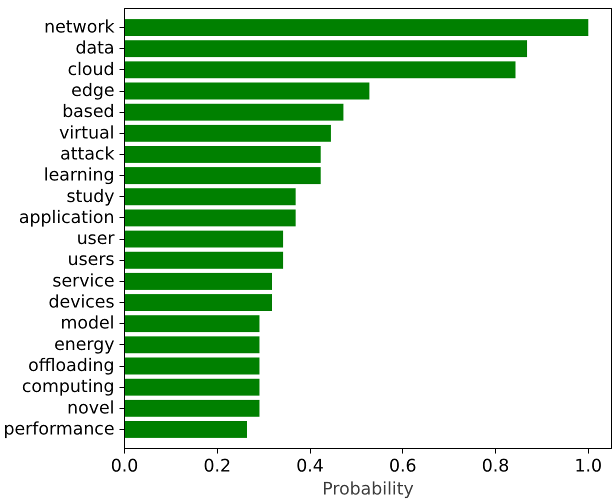  What do you see at coordinates (79, 176) in the screenshot?
I see `y-tick-label: learning` at bounding box center [79, 176].